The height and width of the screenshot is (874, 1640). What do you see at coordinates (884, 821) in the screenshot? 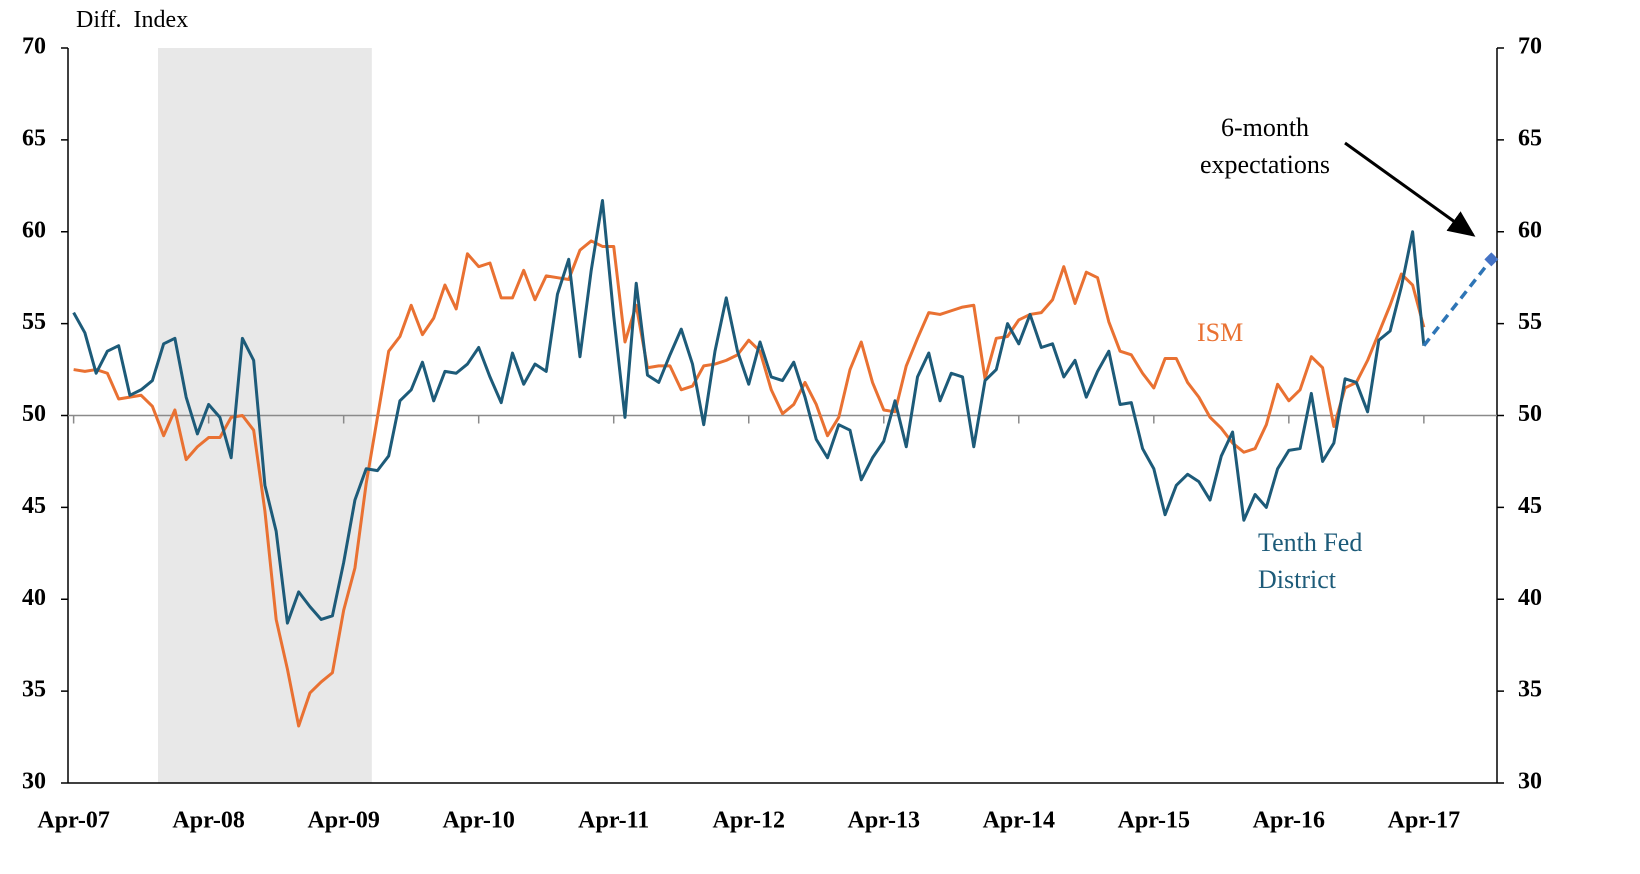
I see `x-tick-label: Apr-13` at bounding box center [884, 821].